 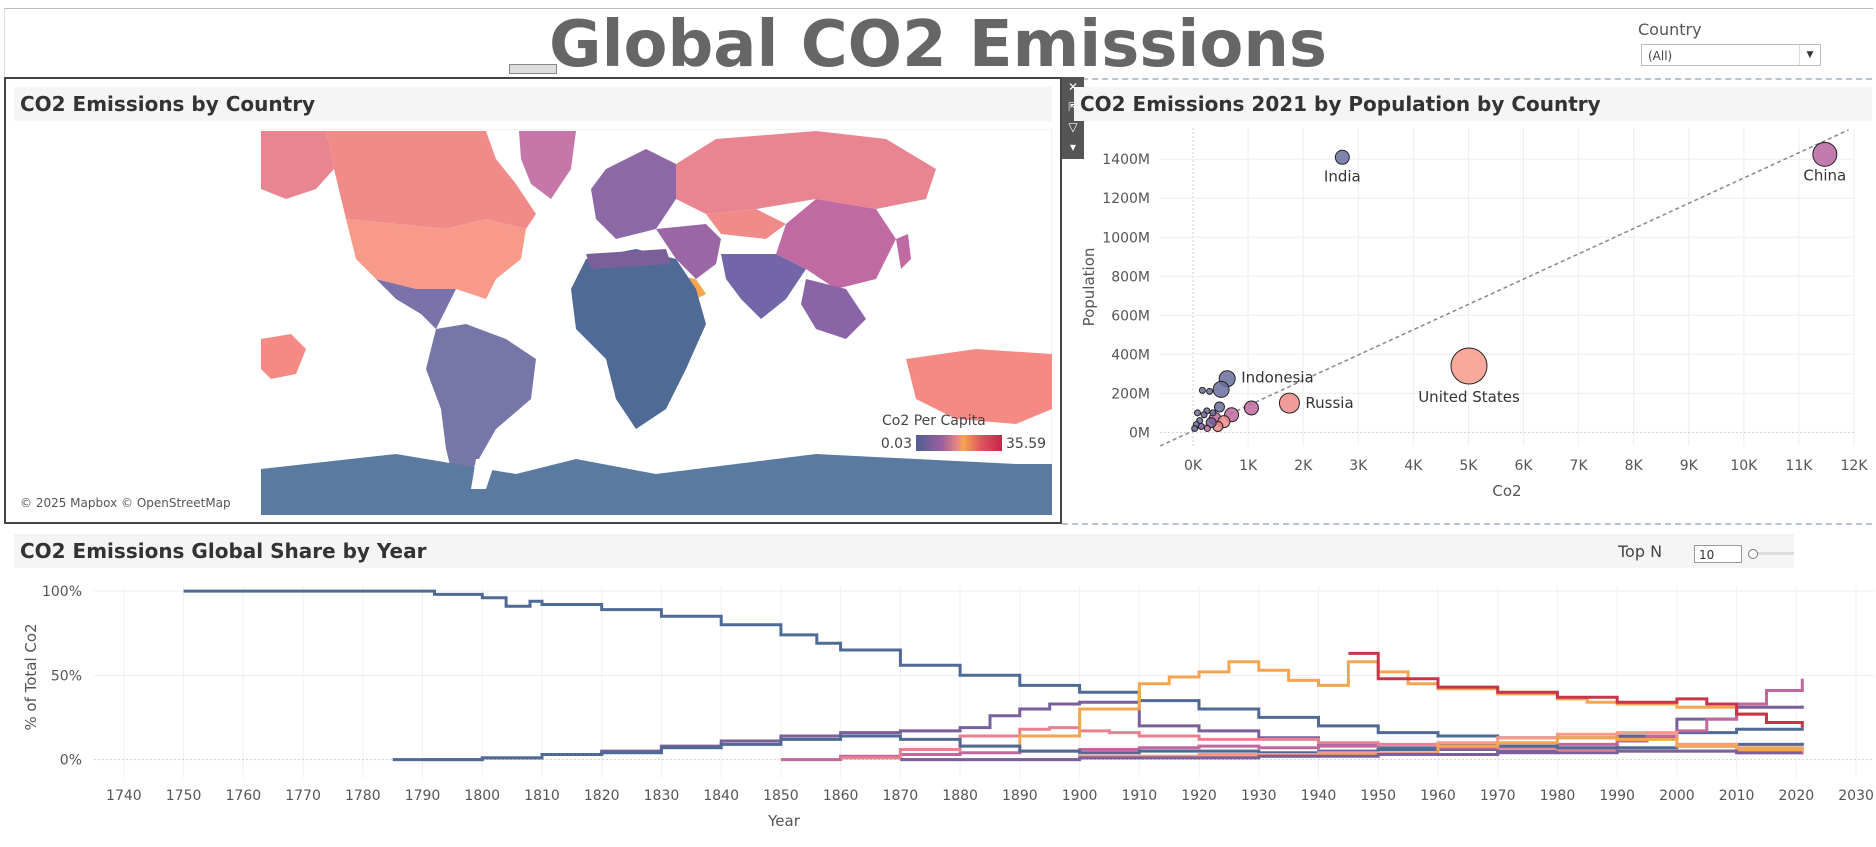 What do you see at coordinates (934, 421) in the screenshot?
I see `map-legend-title: Co2 Per Capita` at bounding box center [934, 421].